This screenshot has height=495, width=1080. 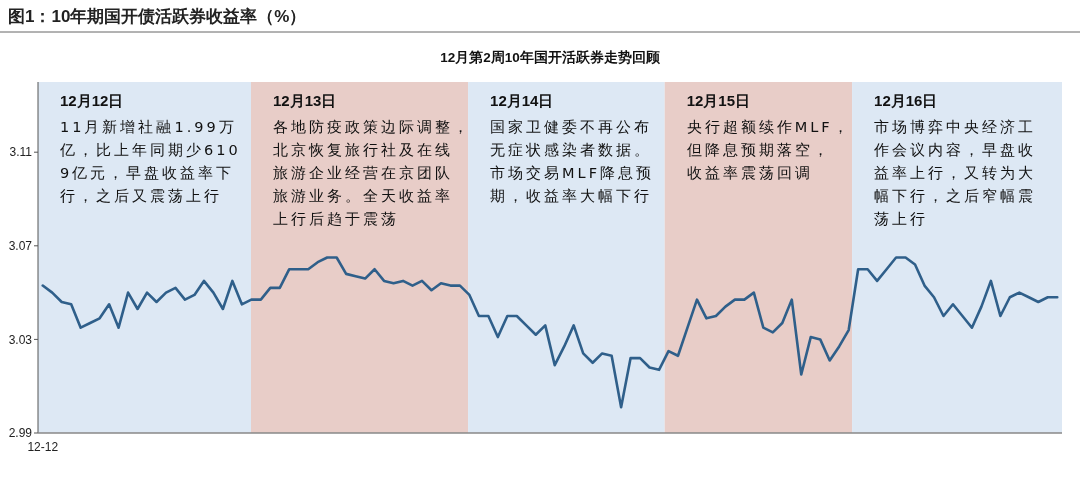 I want to click on annotation: 12月13日, so click(x=304, y=100).